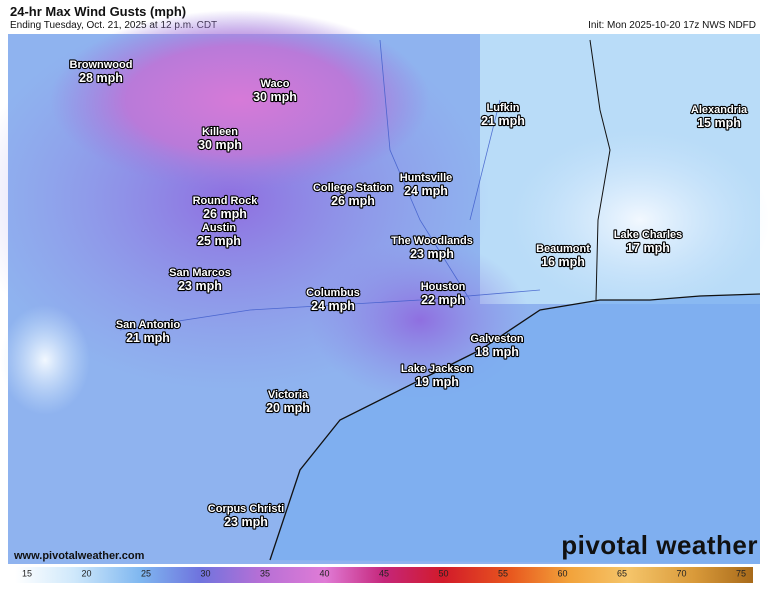 The image size is (768, 598). What do you see at coordinates (681, 573) in the screenshot?
I see `colorbar-tick: 70` at bounding box center [681, 573].